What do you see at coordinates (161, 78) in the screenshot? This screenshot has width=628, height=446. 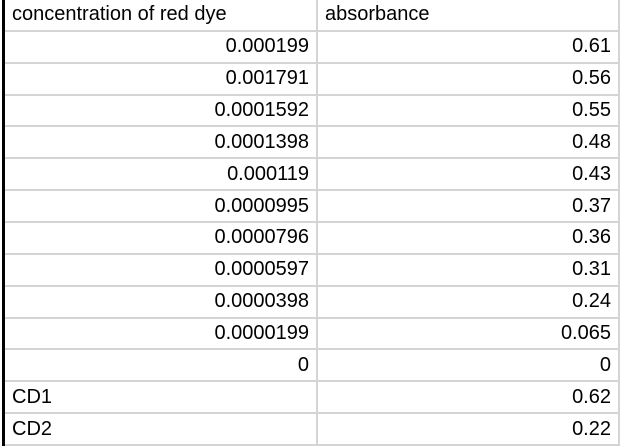 I see `concentration-cell: 0.001791` at bounding box center [161, 78].